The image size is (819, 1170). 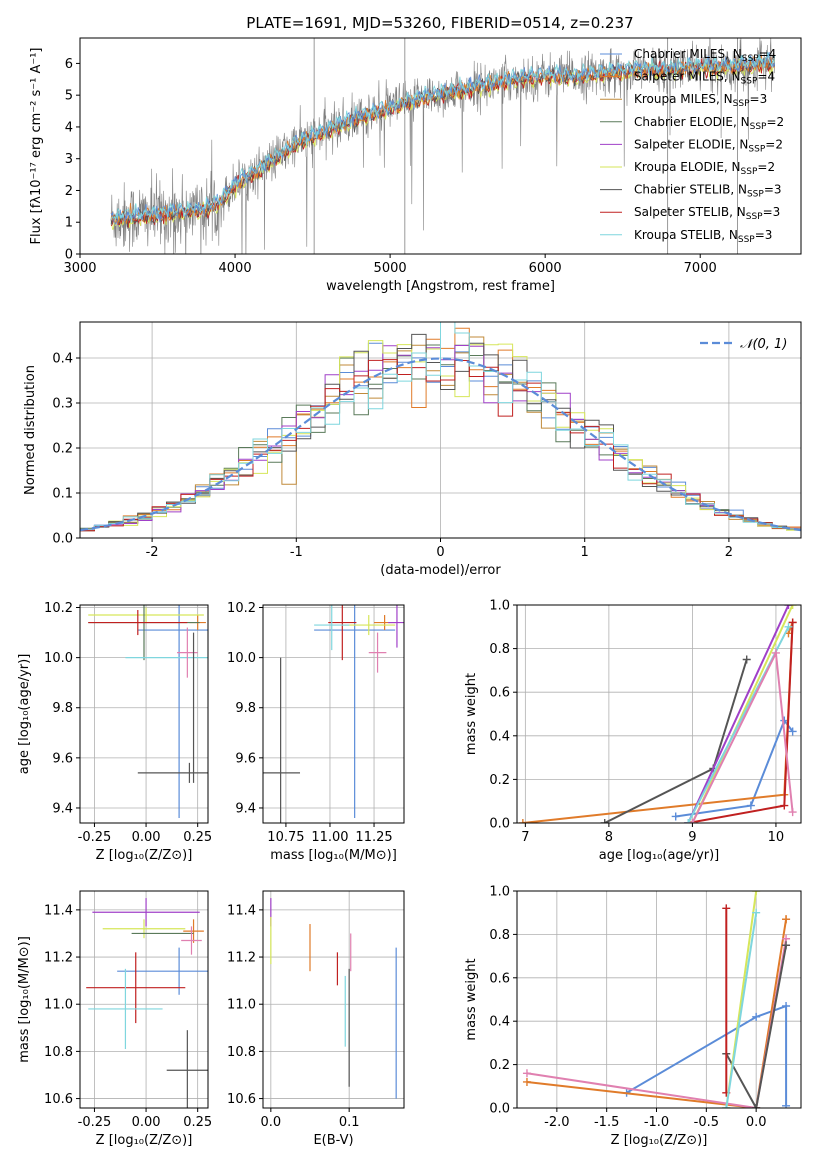 What do you see at coordinates (499, 606) in the screenshot?
I see `y-tick-label: 1.0` at bounding box center [499, 606].